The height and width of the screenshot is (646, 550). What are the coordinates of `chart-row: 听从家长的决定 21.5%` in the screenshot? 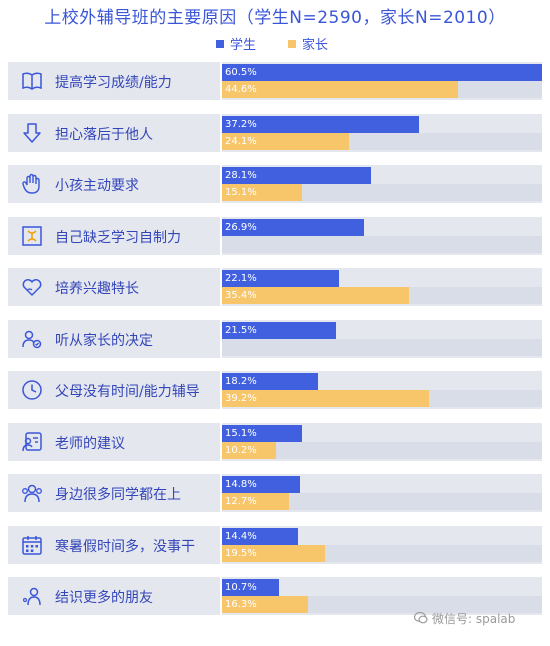 It's located at (275, 339).